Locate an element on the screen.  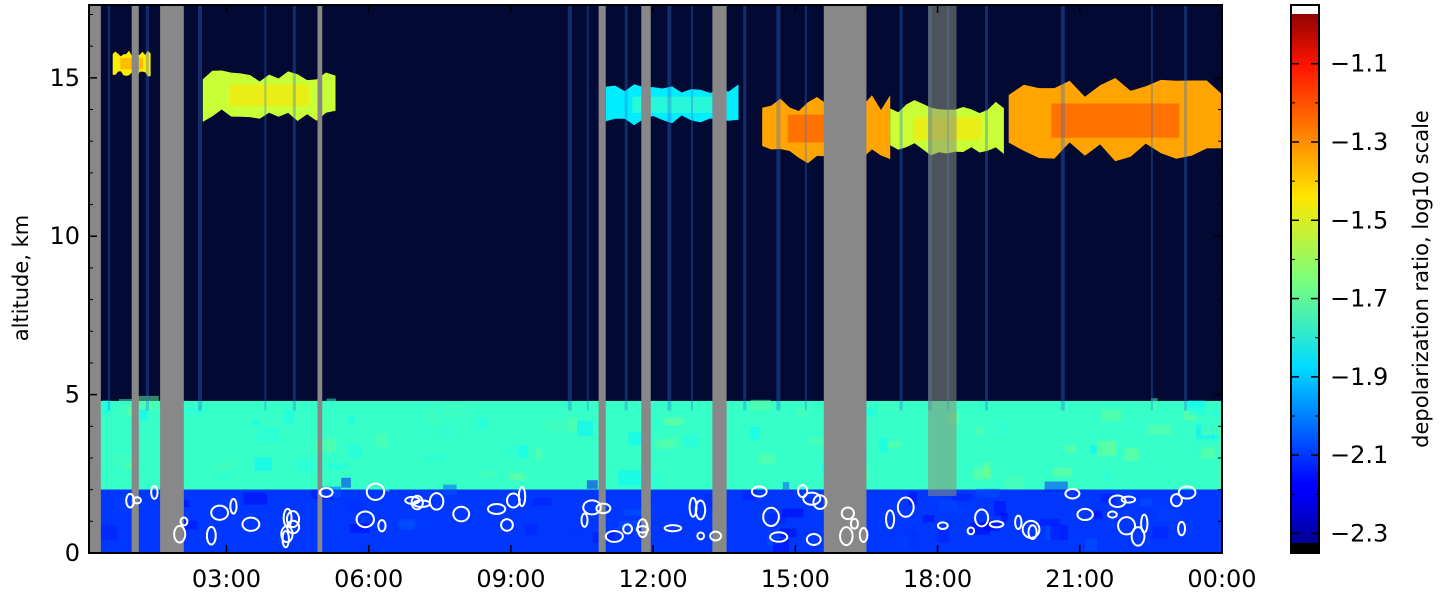
x-tick-label: 00:00 is located at coordinates (1221, 579).